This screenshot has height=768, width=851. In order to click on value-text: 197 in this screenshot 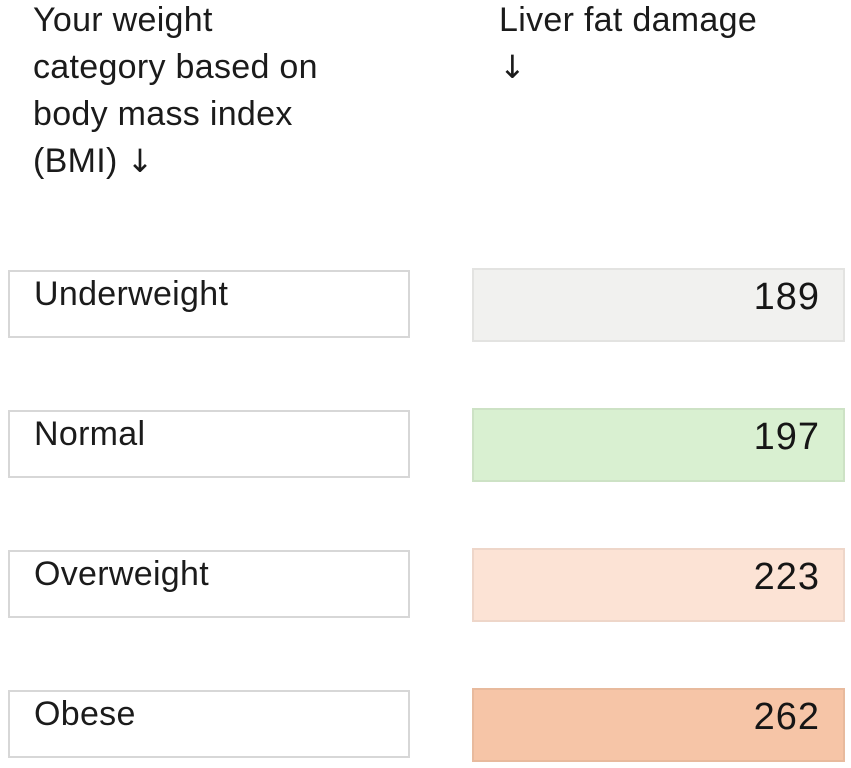, I will do `click(786, 437)`.